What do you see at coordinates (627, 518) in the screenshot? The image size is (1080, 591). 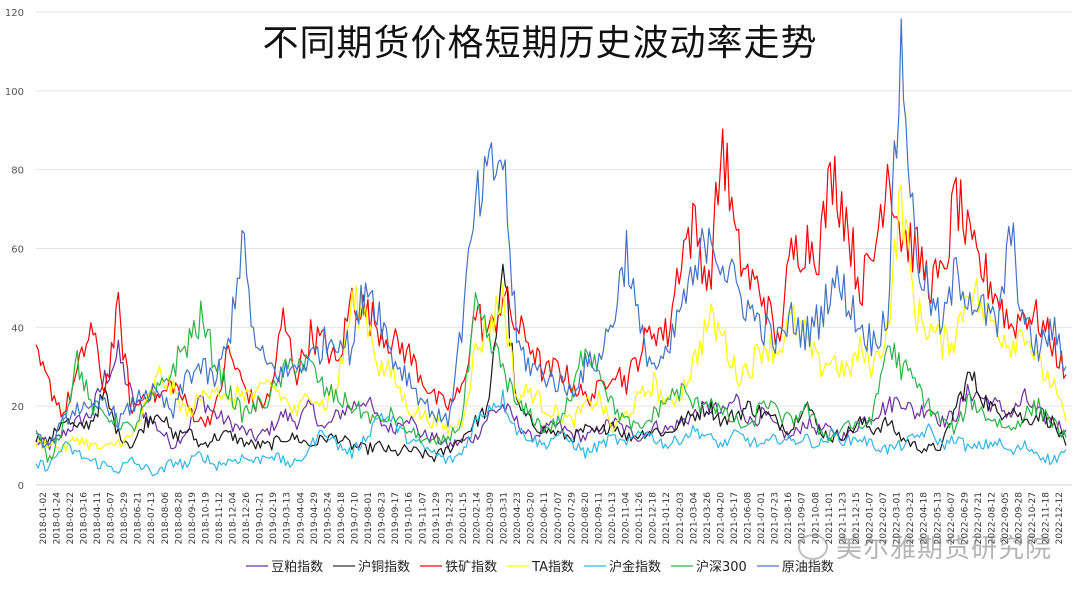 I see `svg-text: 2020-11-04` at bounding box center [627, 518].